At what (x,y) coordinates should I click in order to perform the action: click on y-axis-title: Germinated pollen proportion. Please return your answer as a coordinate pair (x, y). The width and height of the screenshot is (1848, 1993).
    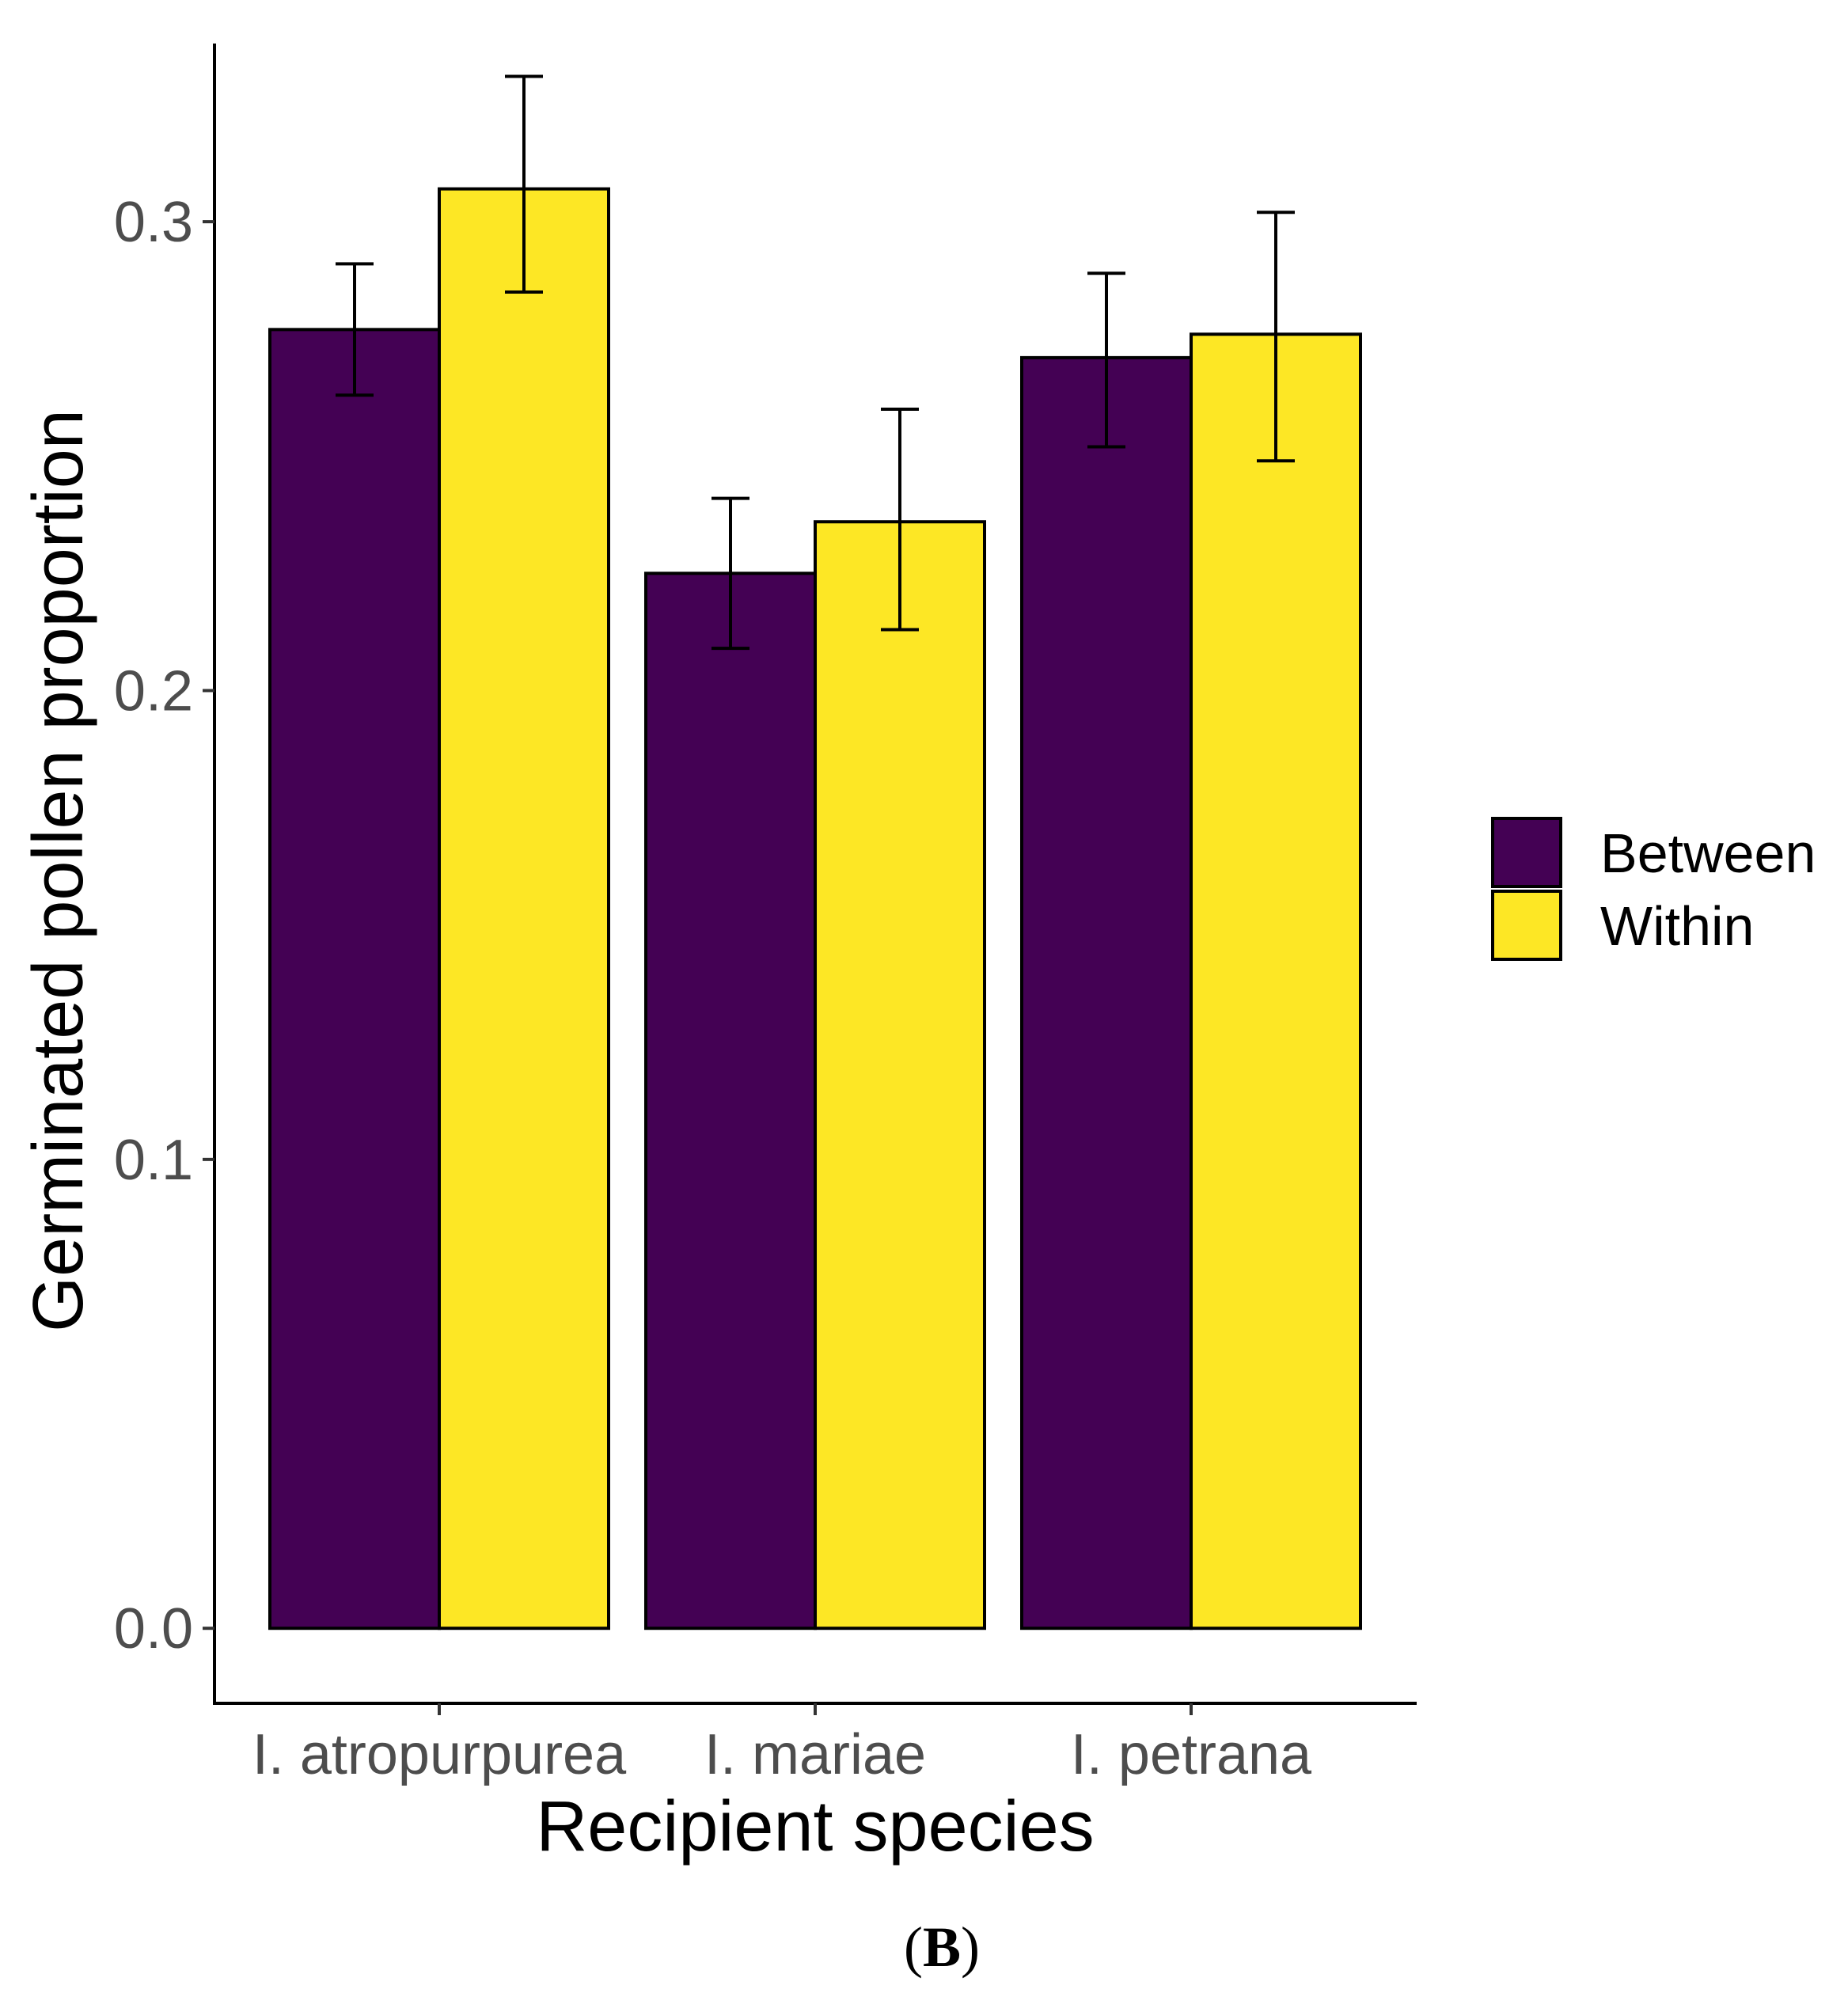
    Looking at the image, I should click on (58, 870).